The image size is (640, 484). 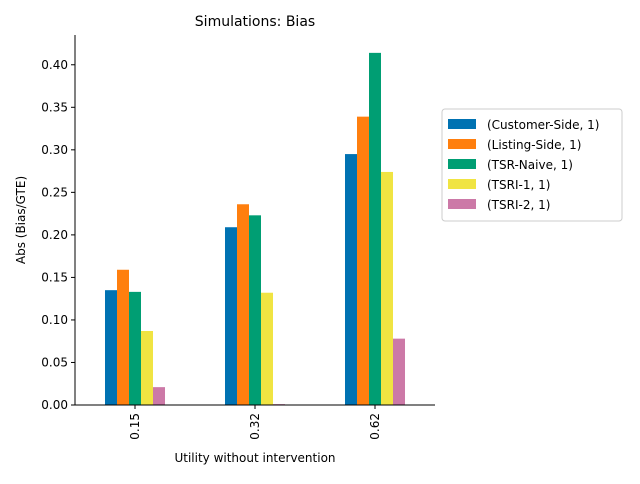 I want to click on y-tick-label: 0.05, so click(x=54, y=362).